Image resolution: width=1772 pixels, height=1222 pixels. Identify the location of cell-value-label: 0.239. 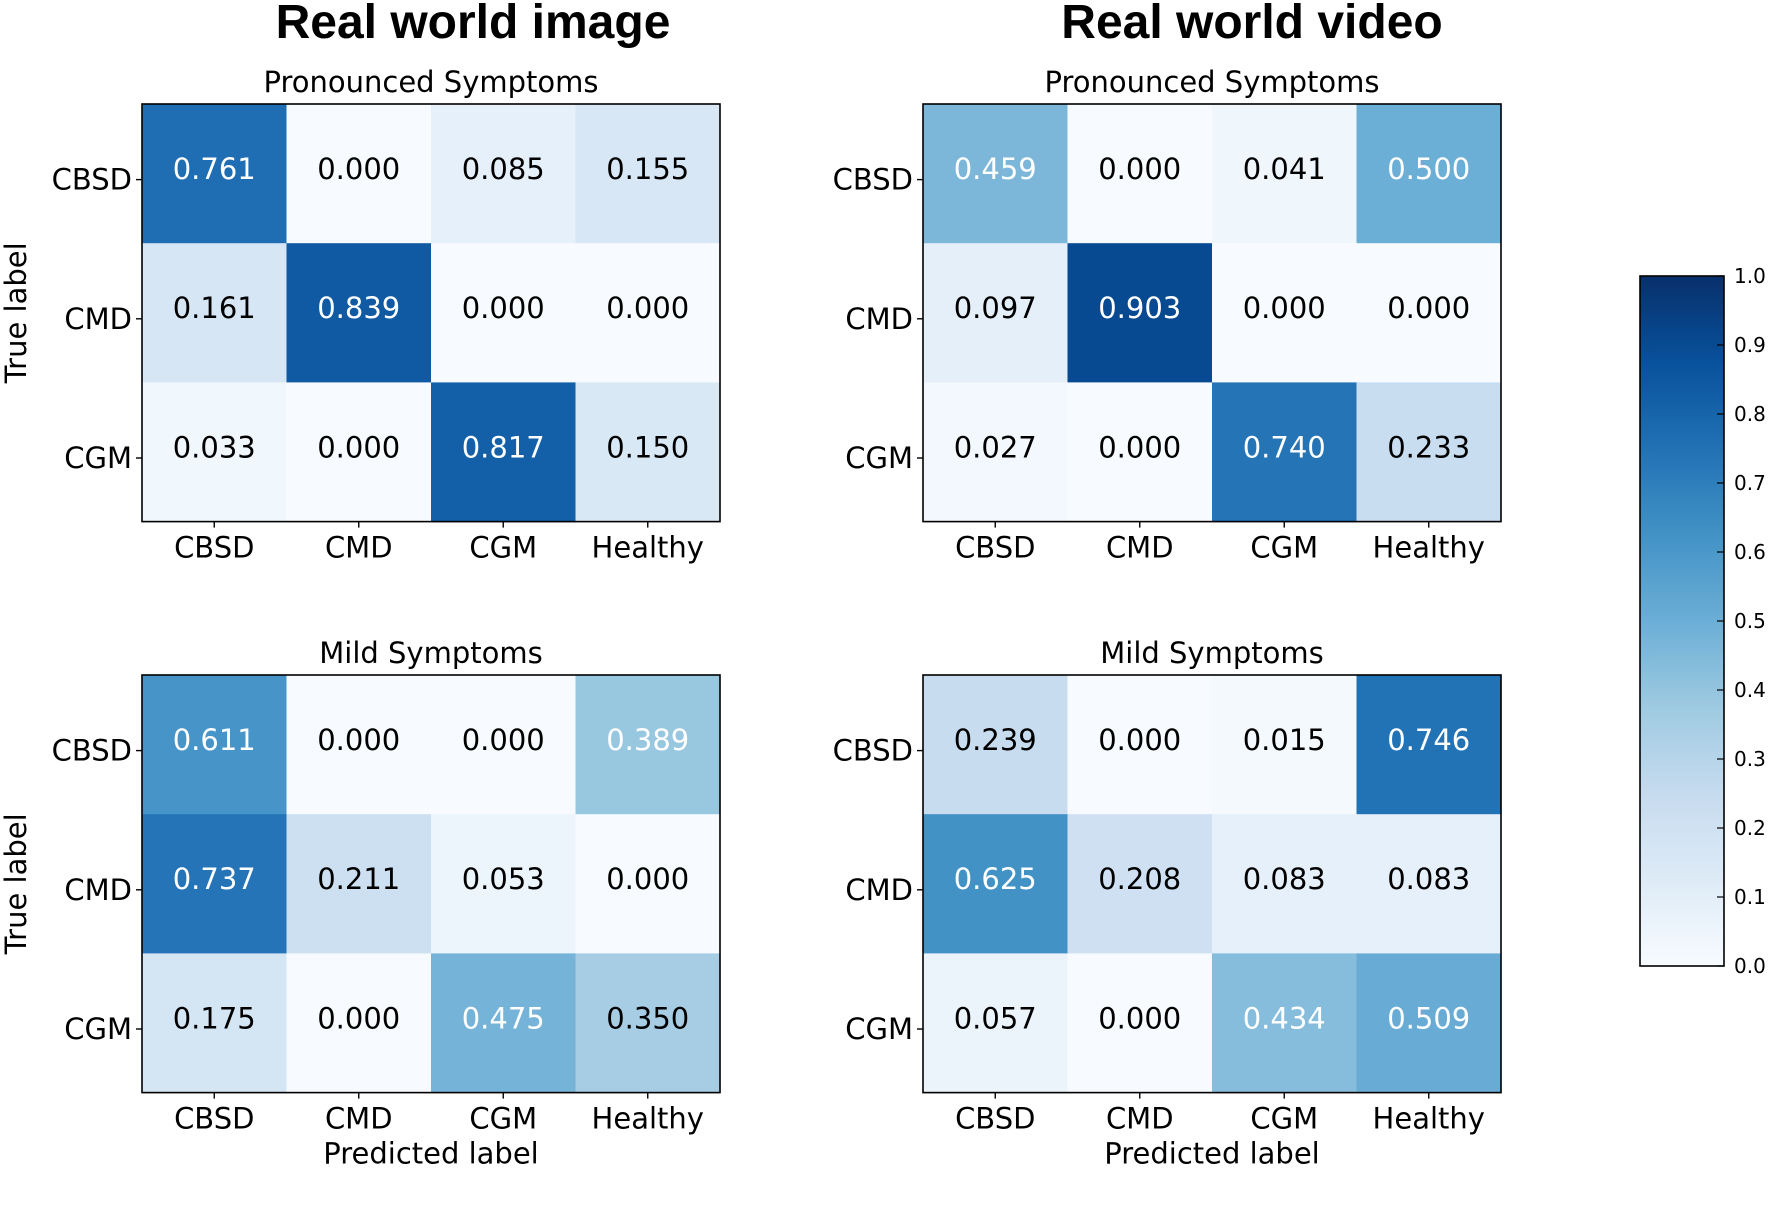
(995, 740).